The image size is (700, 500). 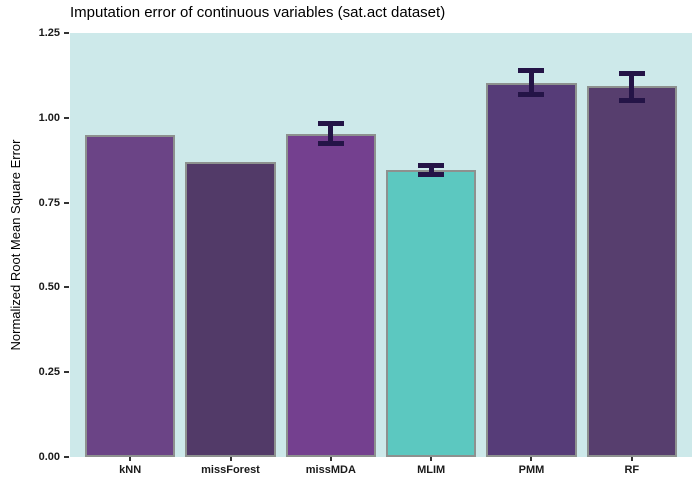 I want to click on y-axis-title: Normalized Root Mean Square Error, so click(x=15, y=245).